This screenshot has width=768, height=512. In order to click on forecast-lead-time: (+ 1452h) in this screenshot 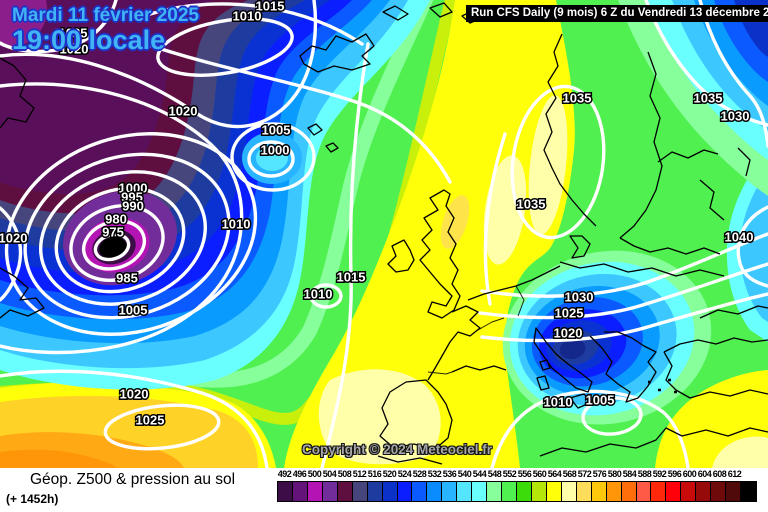, I will do `click(32, 499)`.